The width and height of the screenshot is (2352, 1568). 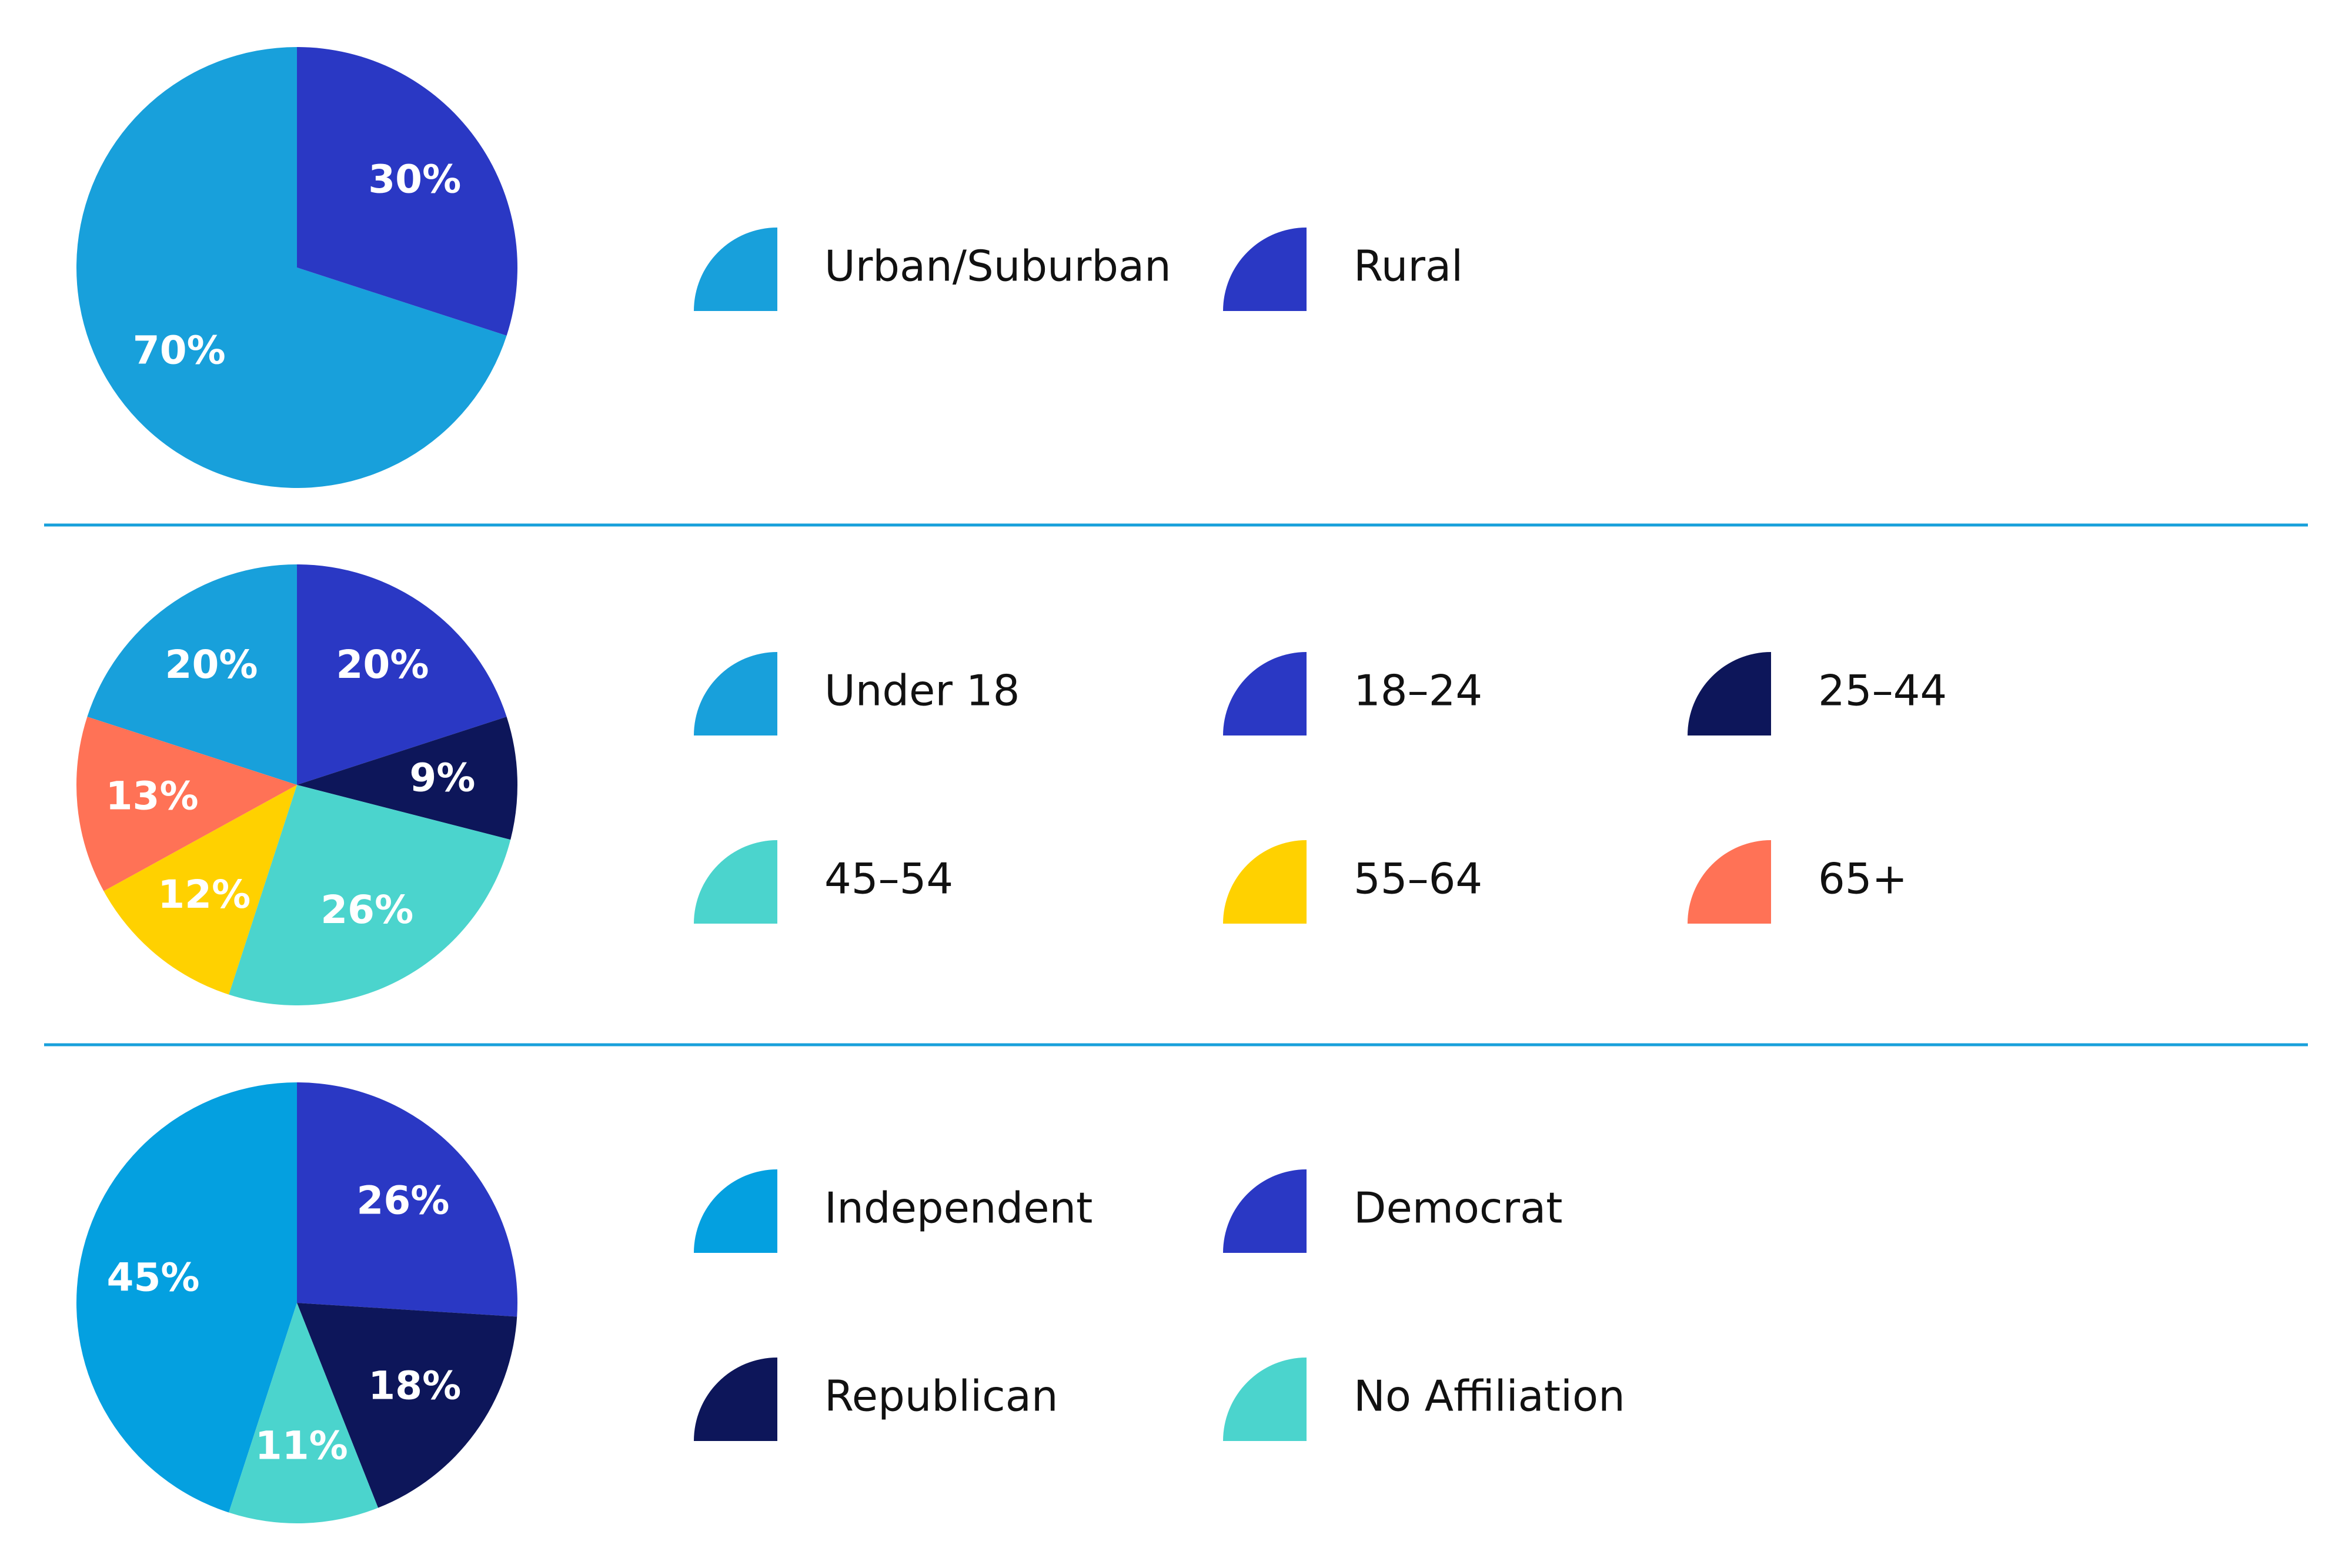 What do you see at coordinates (1458, 1208) in the screenshot?
I see `legend-label: Democrat` at bounding box center [1458, 1208].